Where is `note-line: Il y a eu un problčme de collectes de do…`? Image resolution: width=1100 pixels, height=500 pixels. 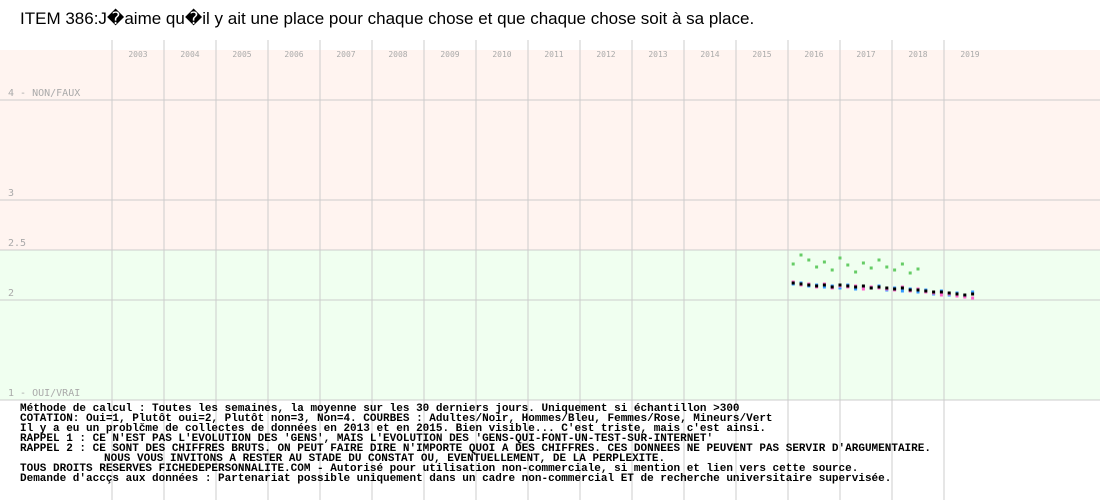 note-line: Il y a eu un problčme de collectes de do… is located at coordinates (393, 429).